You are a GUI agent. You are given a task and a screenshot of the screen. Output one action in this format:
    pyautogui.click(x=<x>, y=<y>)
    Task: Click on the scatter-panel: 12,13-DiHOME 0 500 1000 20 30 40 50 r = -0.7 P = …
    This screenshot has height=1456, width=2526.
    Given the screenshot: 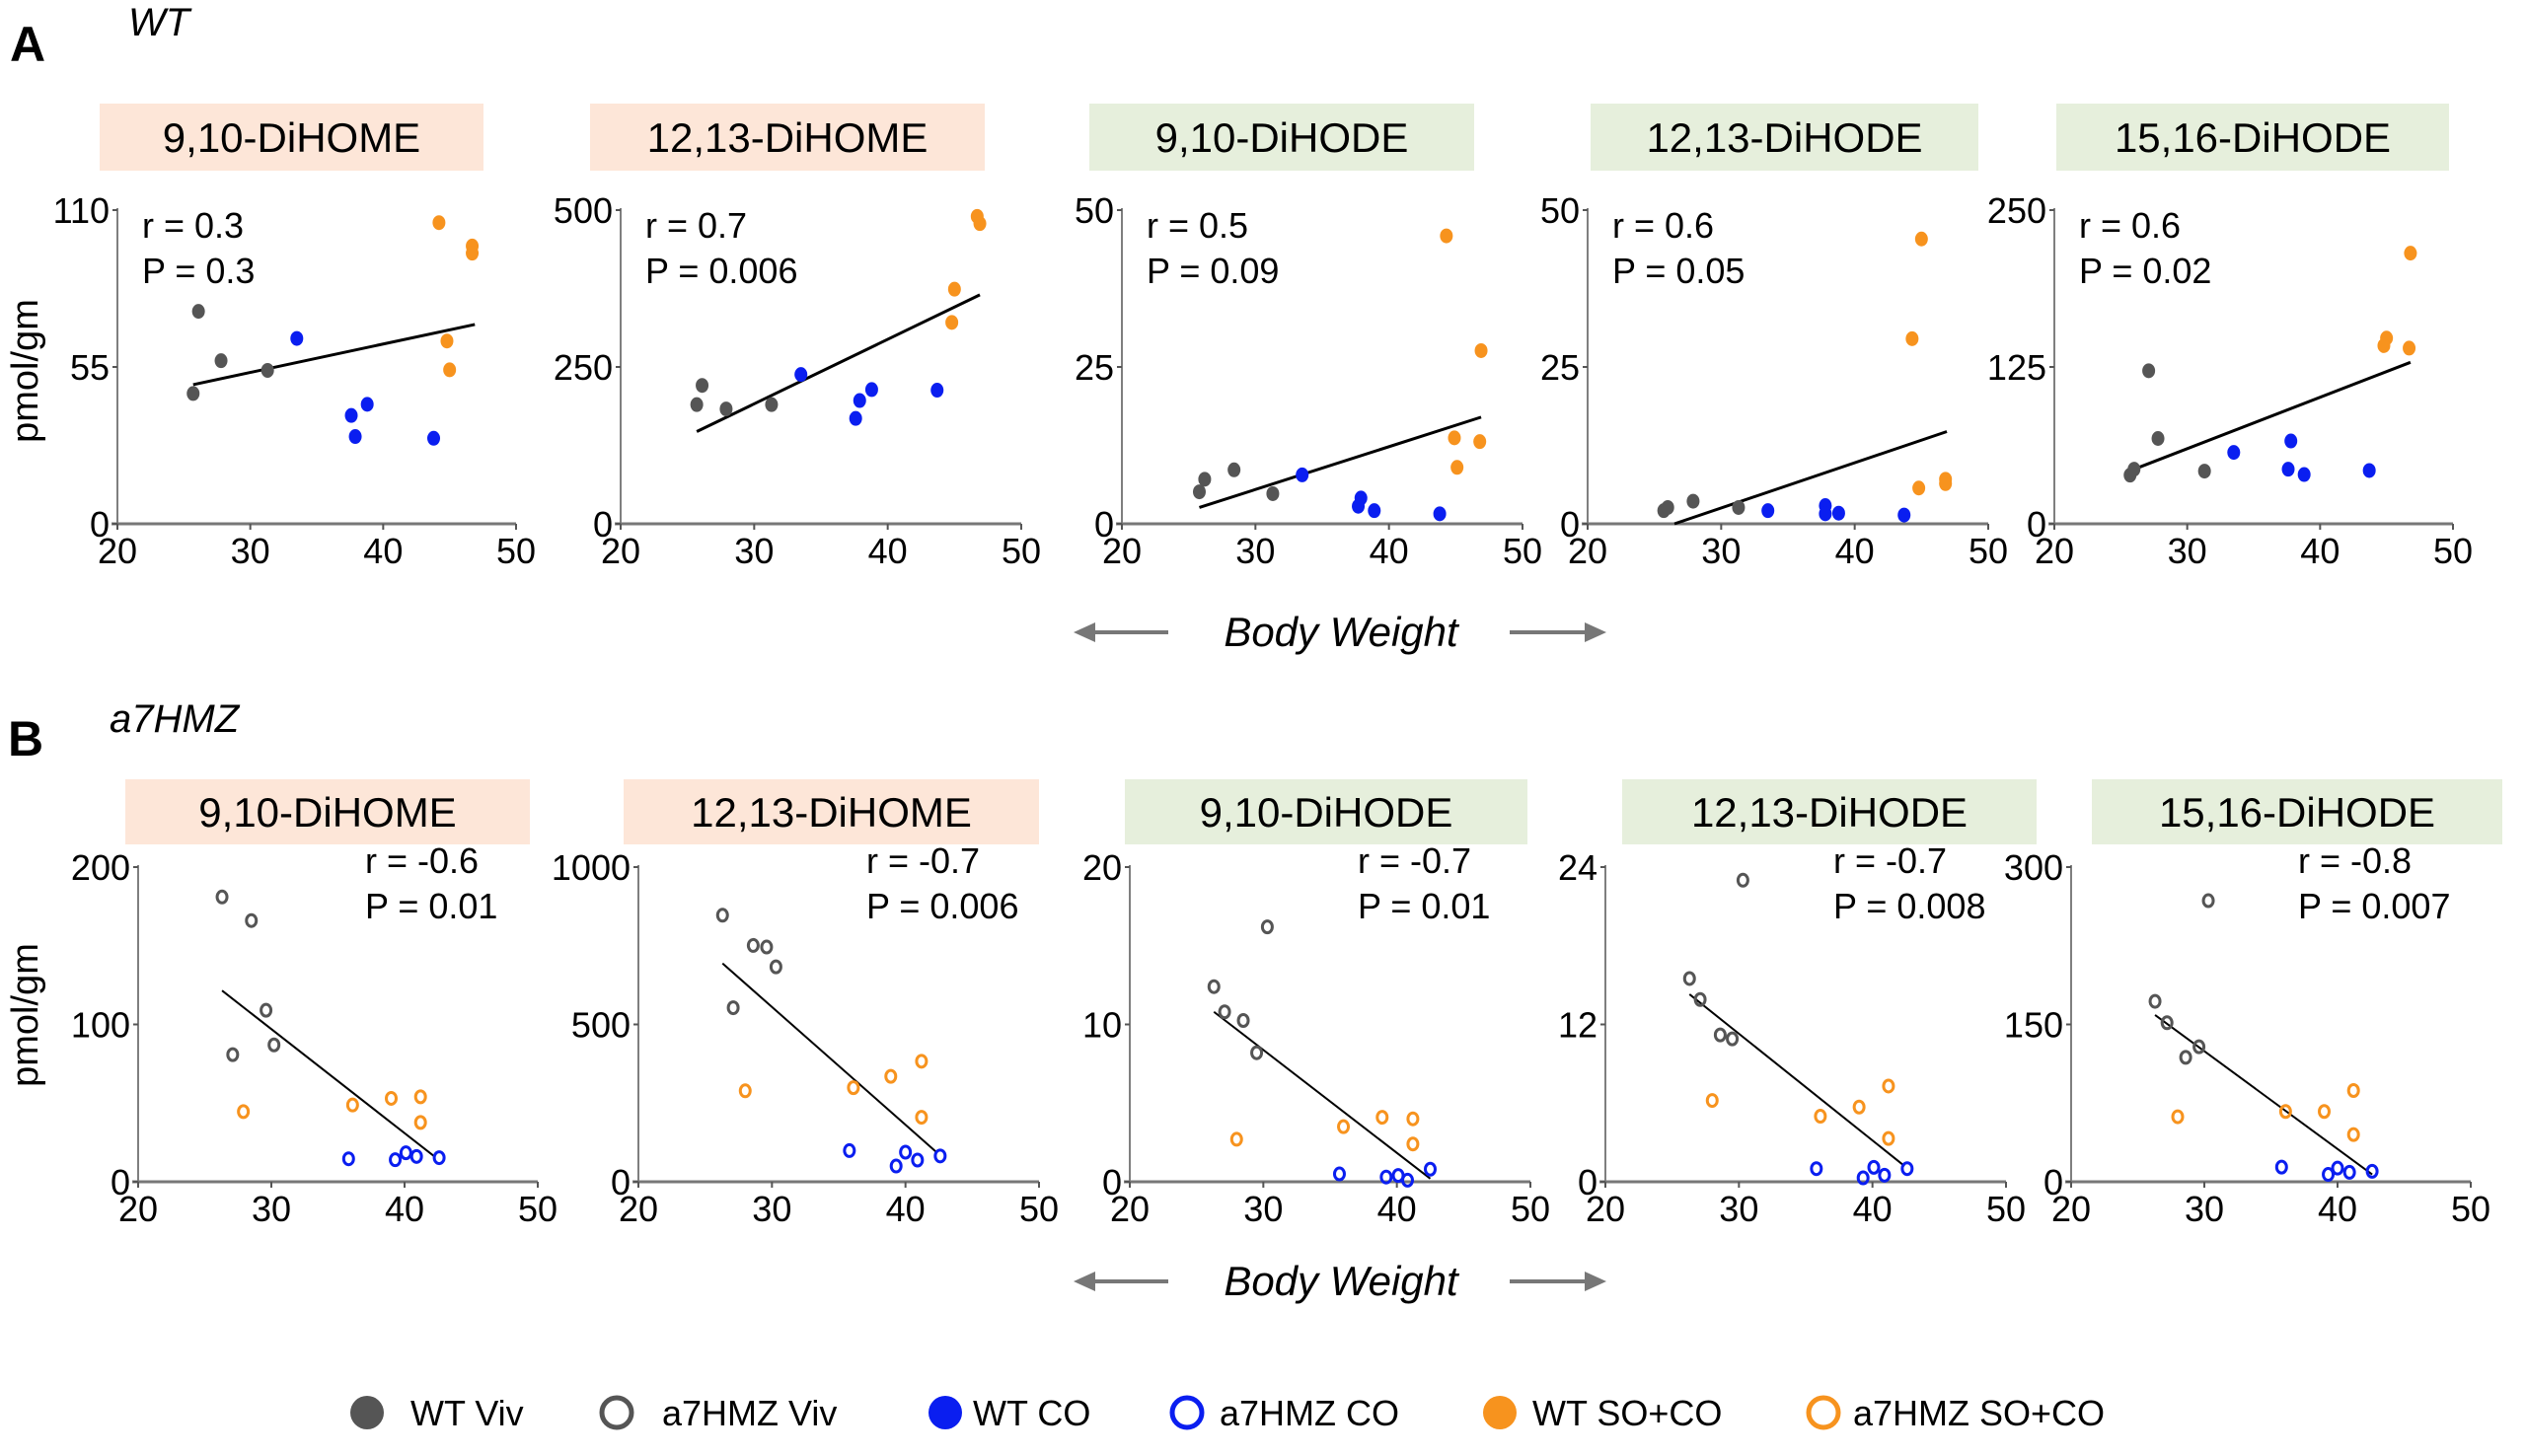 What is the action you would take?
    pyautogui.click(x=805, y=1004)
    